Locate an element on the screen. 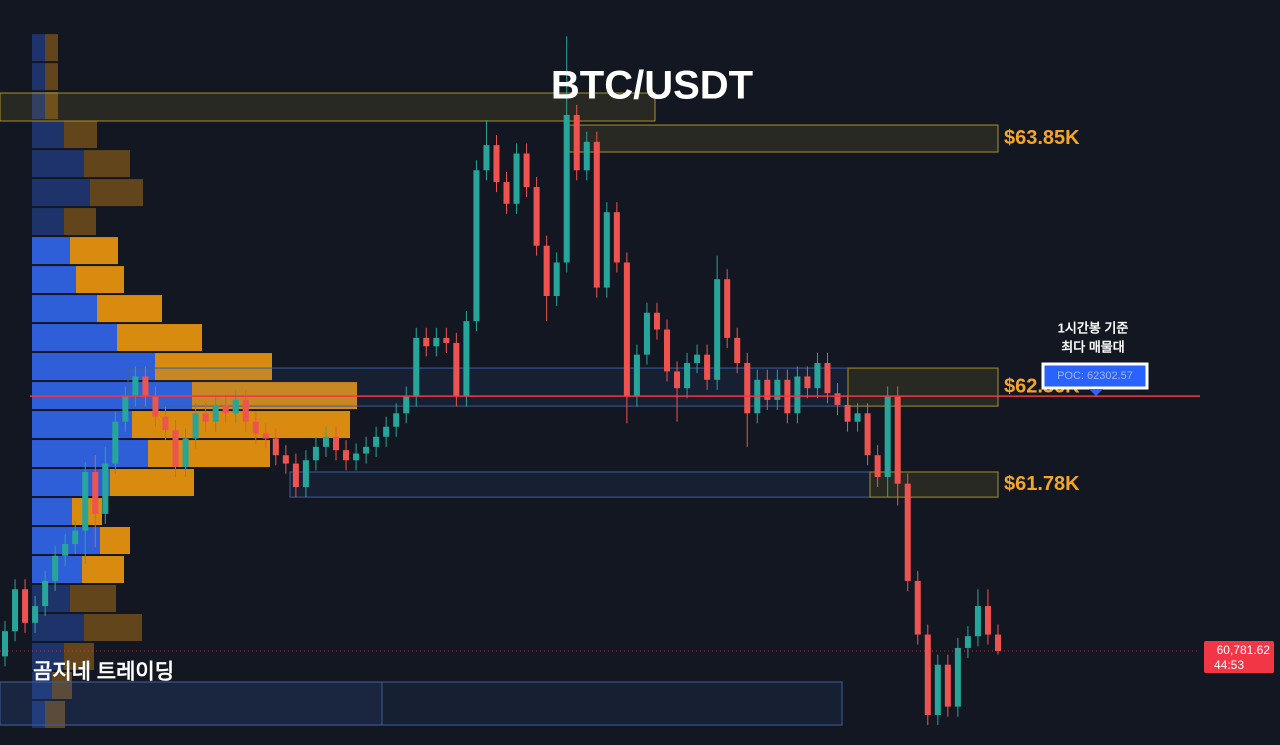  last-price-tag is located at coordinates (1239, 657).